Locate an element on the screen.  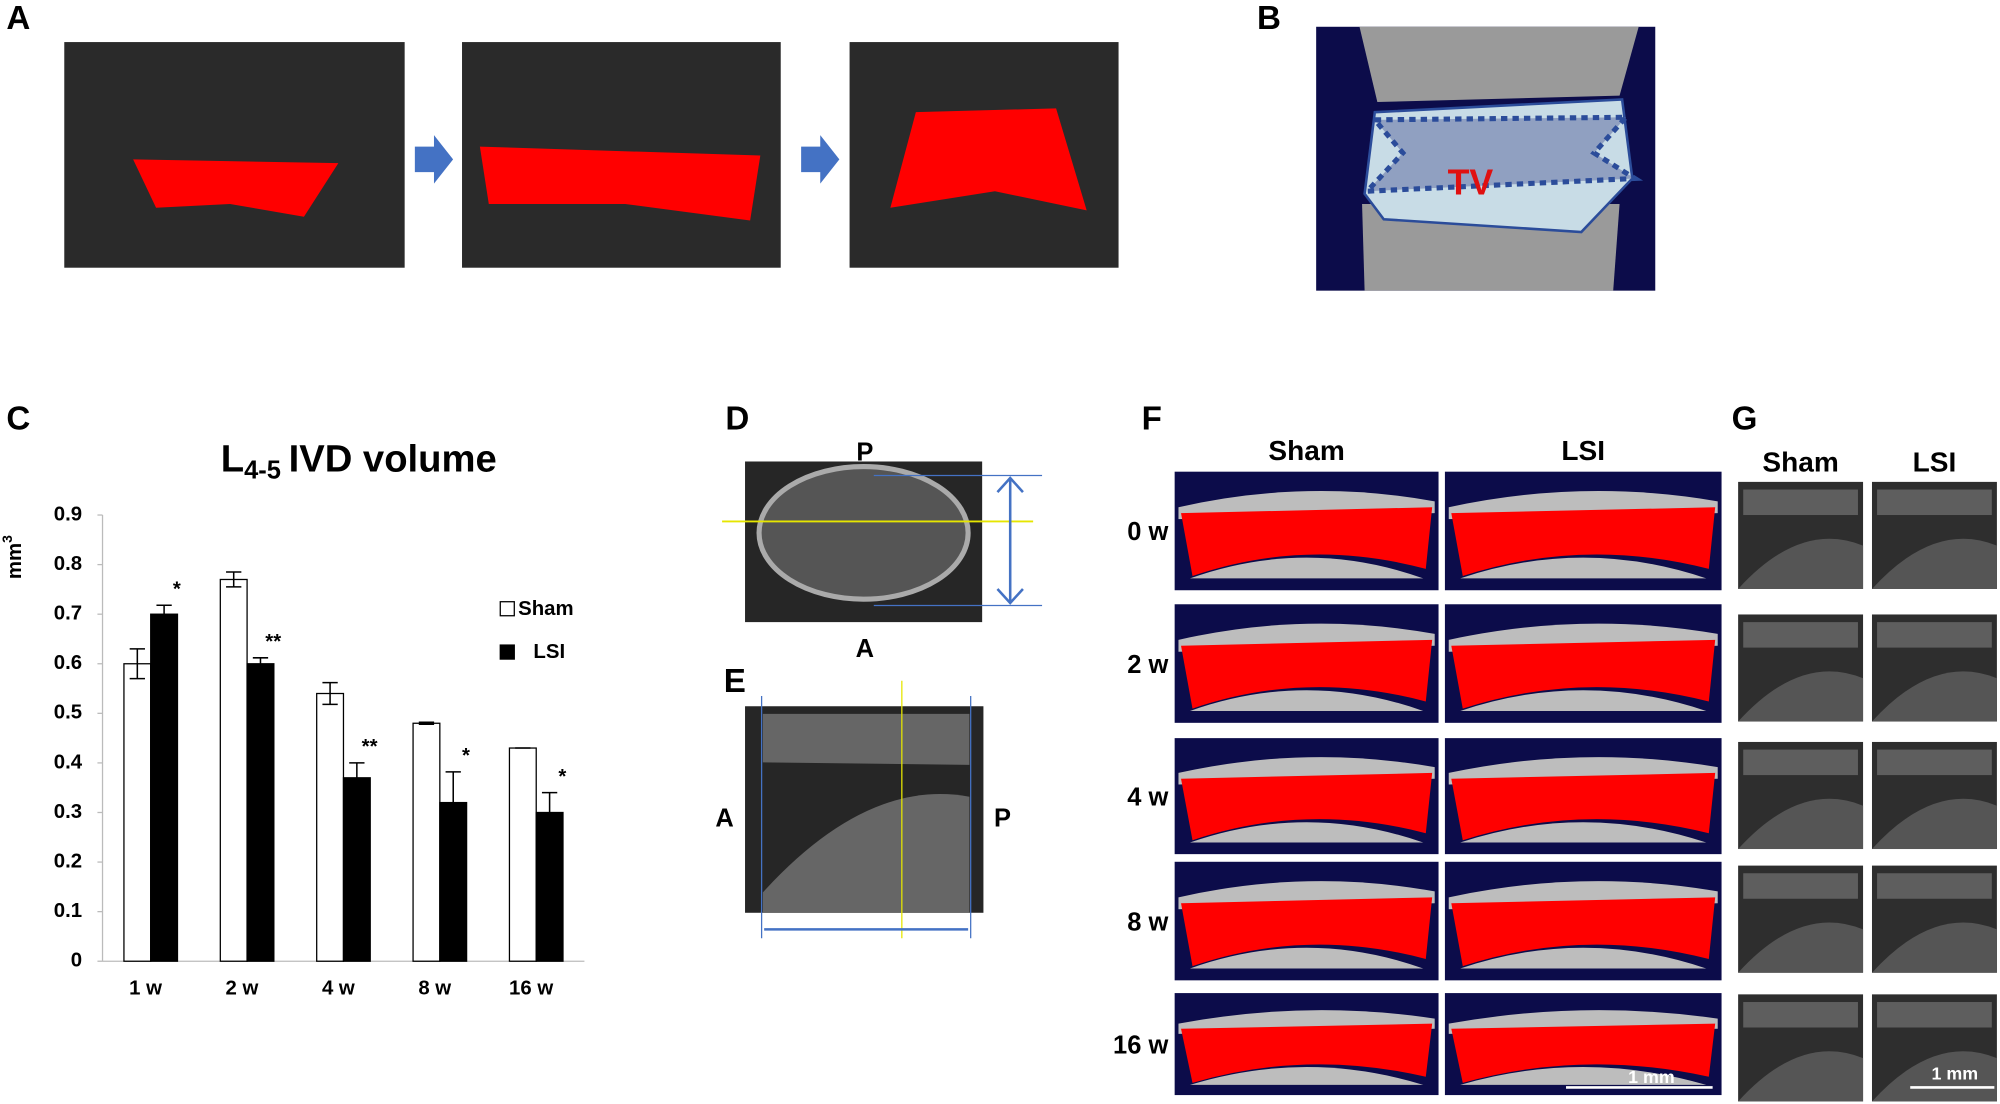
vertebra is located at coordinates (863, 533).